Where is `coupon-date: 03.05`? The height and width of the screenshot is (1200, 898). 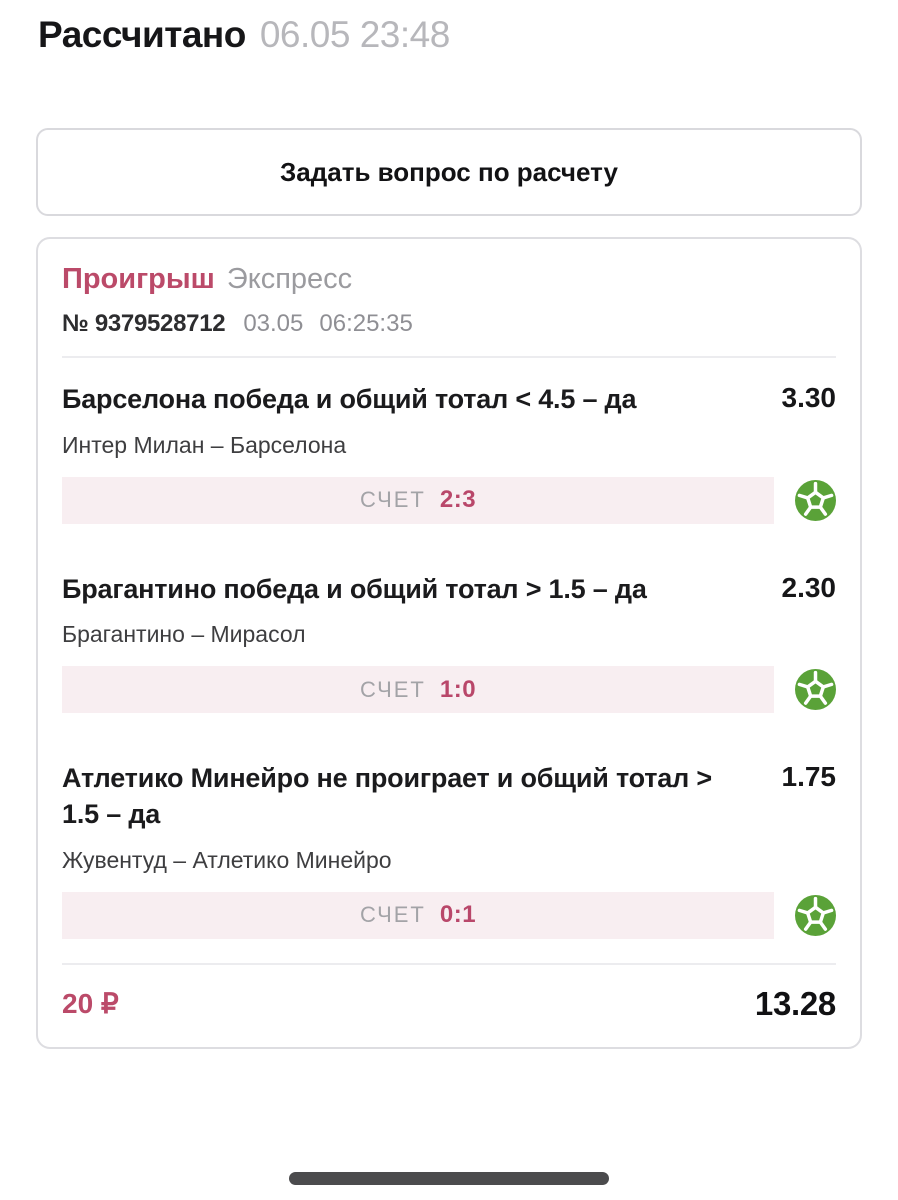
coupon-date: 03.05 is located at coordinates (273, 323).